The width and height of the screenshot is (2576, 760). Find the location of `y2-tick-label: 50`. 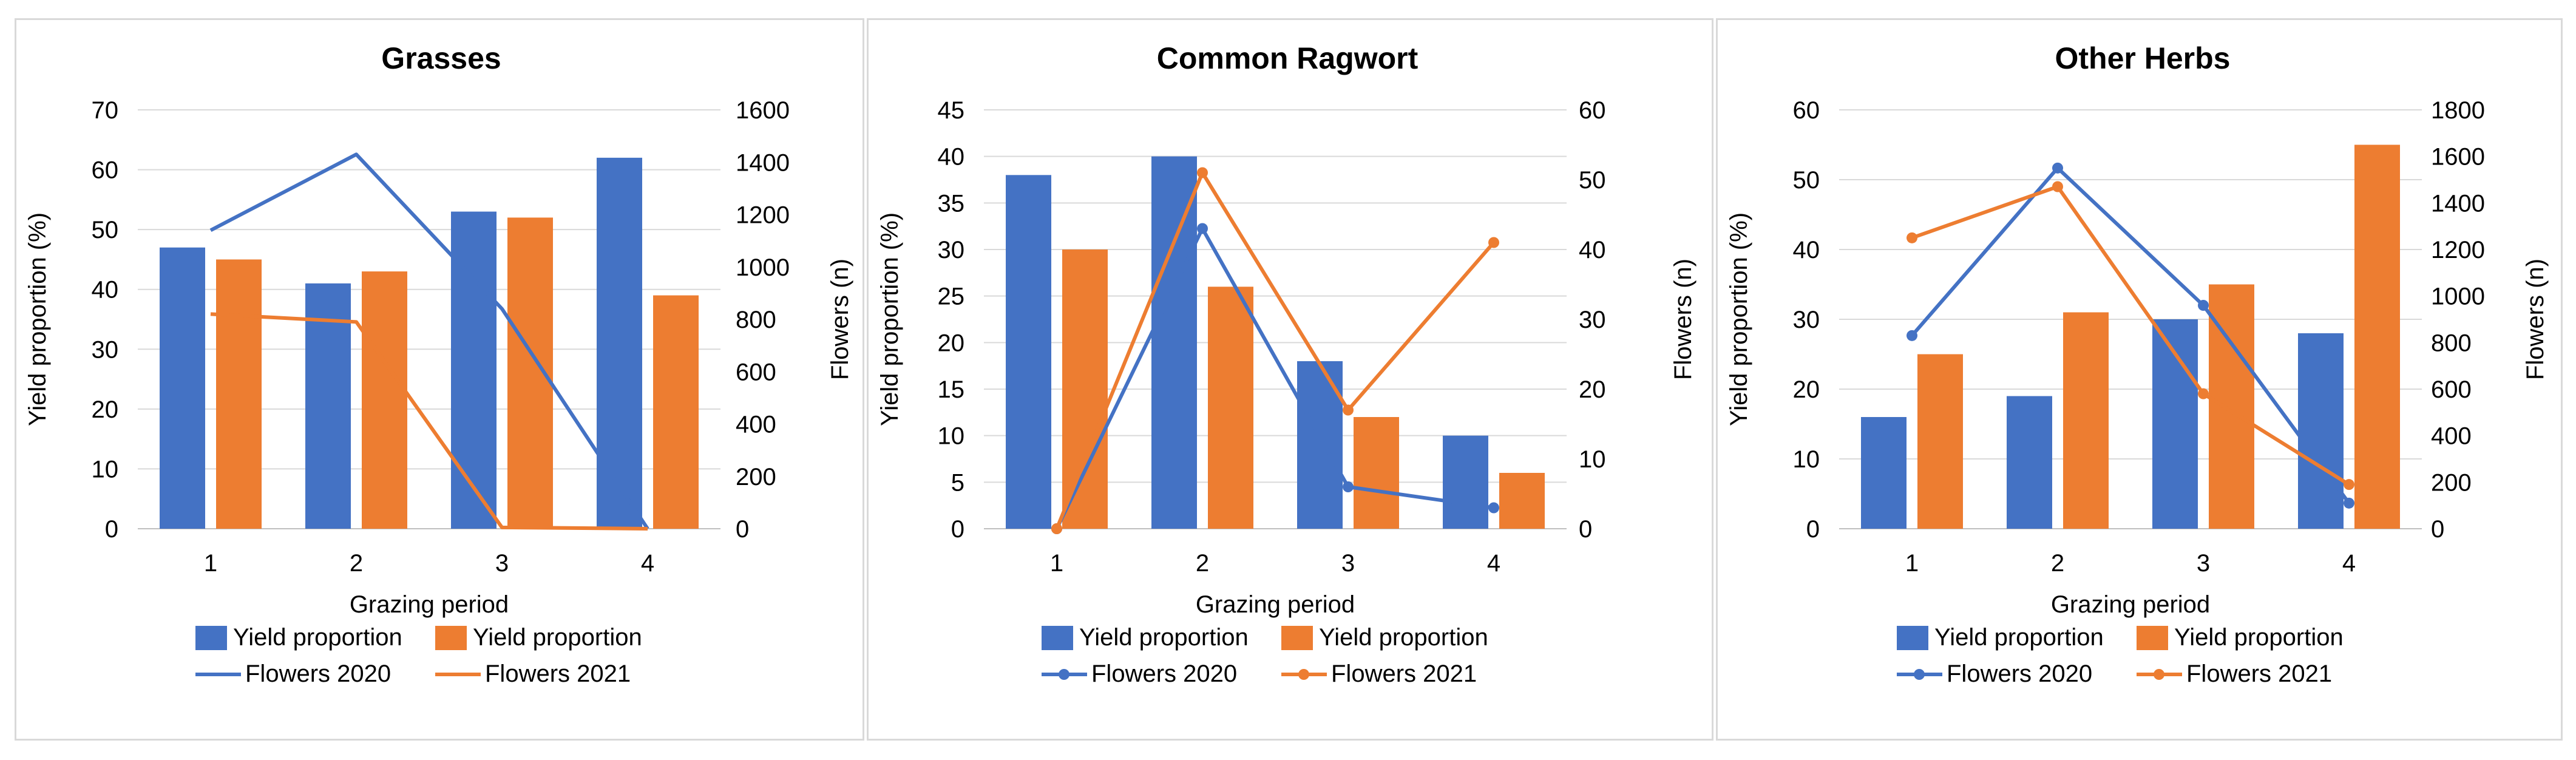

y2-tick-label: 50 is located at coordinates (1592, 181).